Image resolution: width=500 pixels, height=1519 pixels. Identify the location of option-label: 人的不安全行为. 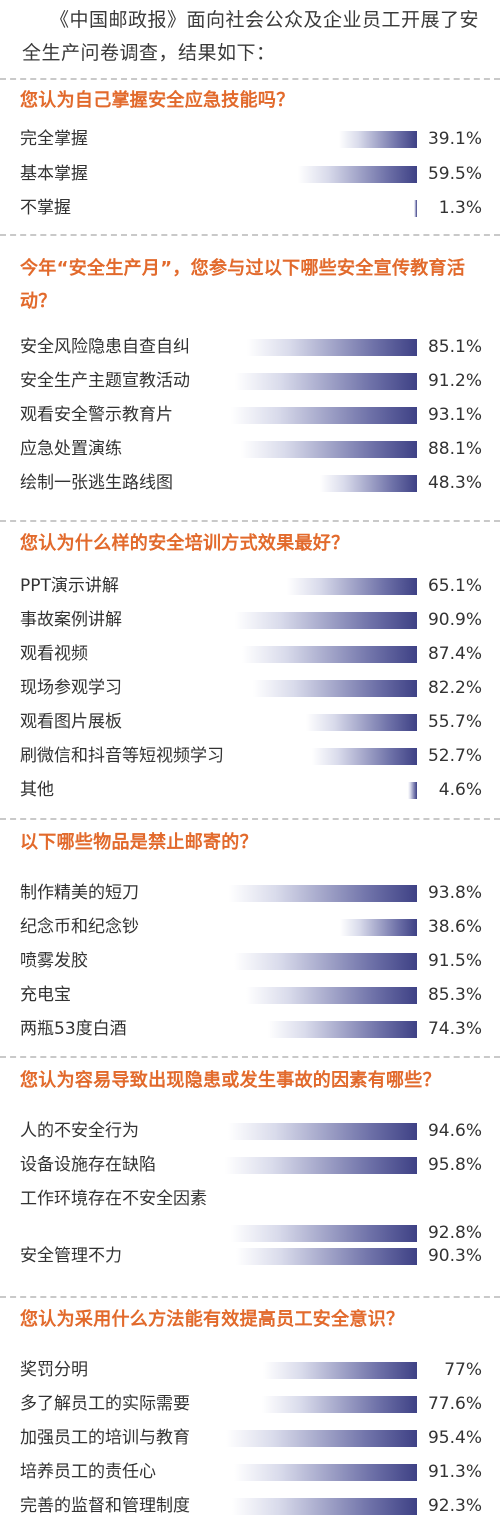
(79, 1131).